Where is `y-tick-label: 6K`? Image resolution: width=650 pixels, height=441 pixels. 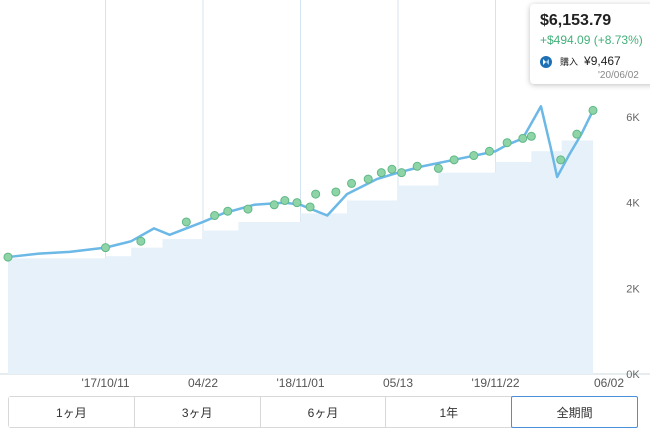 y-tick-label: 6K is located at coordinates (633, 118).